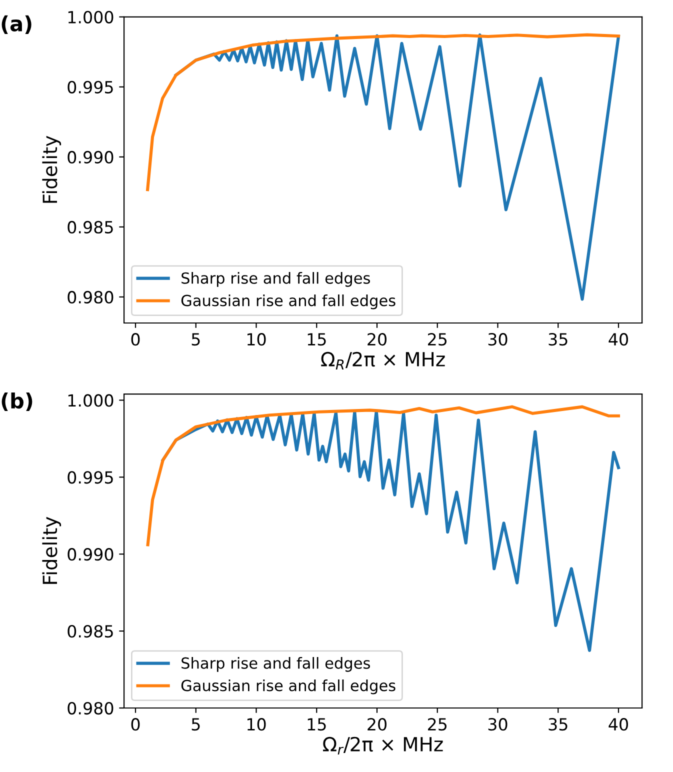  What do you see at coordinates (383, 361) in the screenshot?
I see `x-axis-title: Ω$_{R}$/2π × MHz` at bounding box center [383, 361].